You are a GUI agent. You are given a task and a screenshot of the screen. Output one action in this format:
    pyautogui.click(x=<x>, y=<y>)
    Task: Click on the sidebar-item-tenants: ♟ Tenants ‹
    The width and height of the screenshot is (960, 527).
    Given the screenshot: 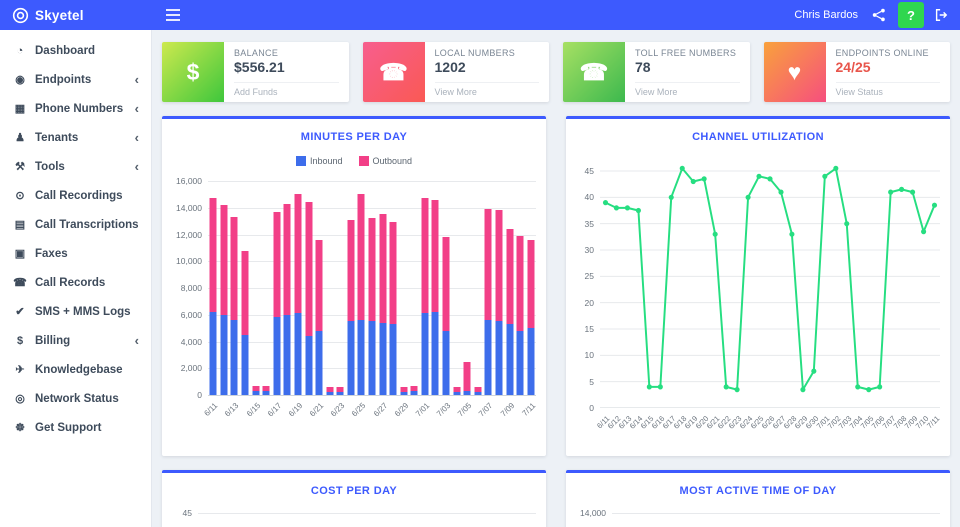 What is the action you would take?
    pyautogui.click(x=75, y=137)
    